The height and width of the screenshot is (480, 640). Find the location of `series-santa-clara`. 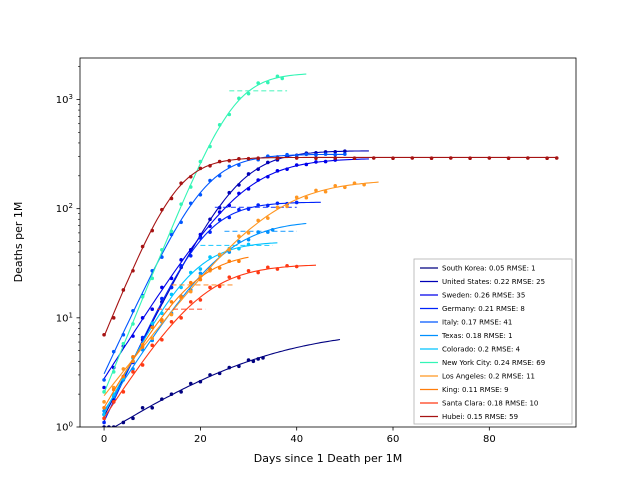

series-santa-clara is located at coordinates (209, 342).